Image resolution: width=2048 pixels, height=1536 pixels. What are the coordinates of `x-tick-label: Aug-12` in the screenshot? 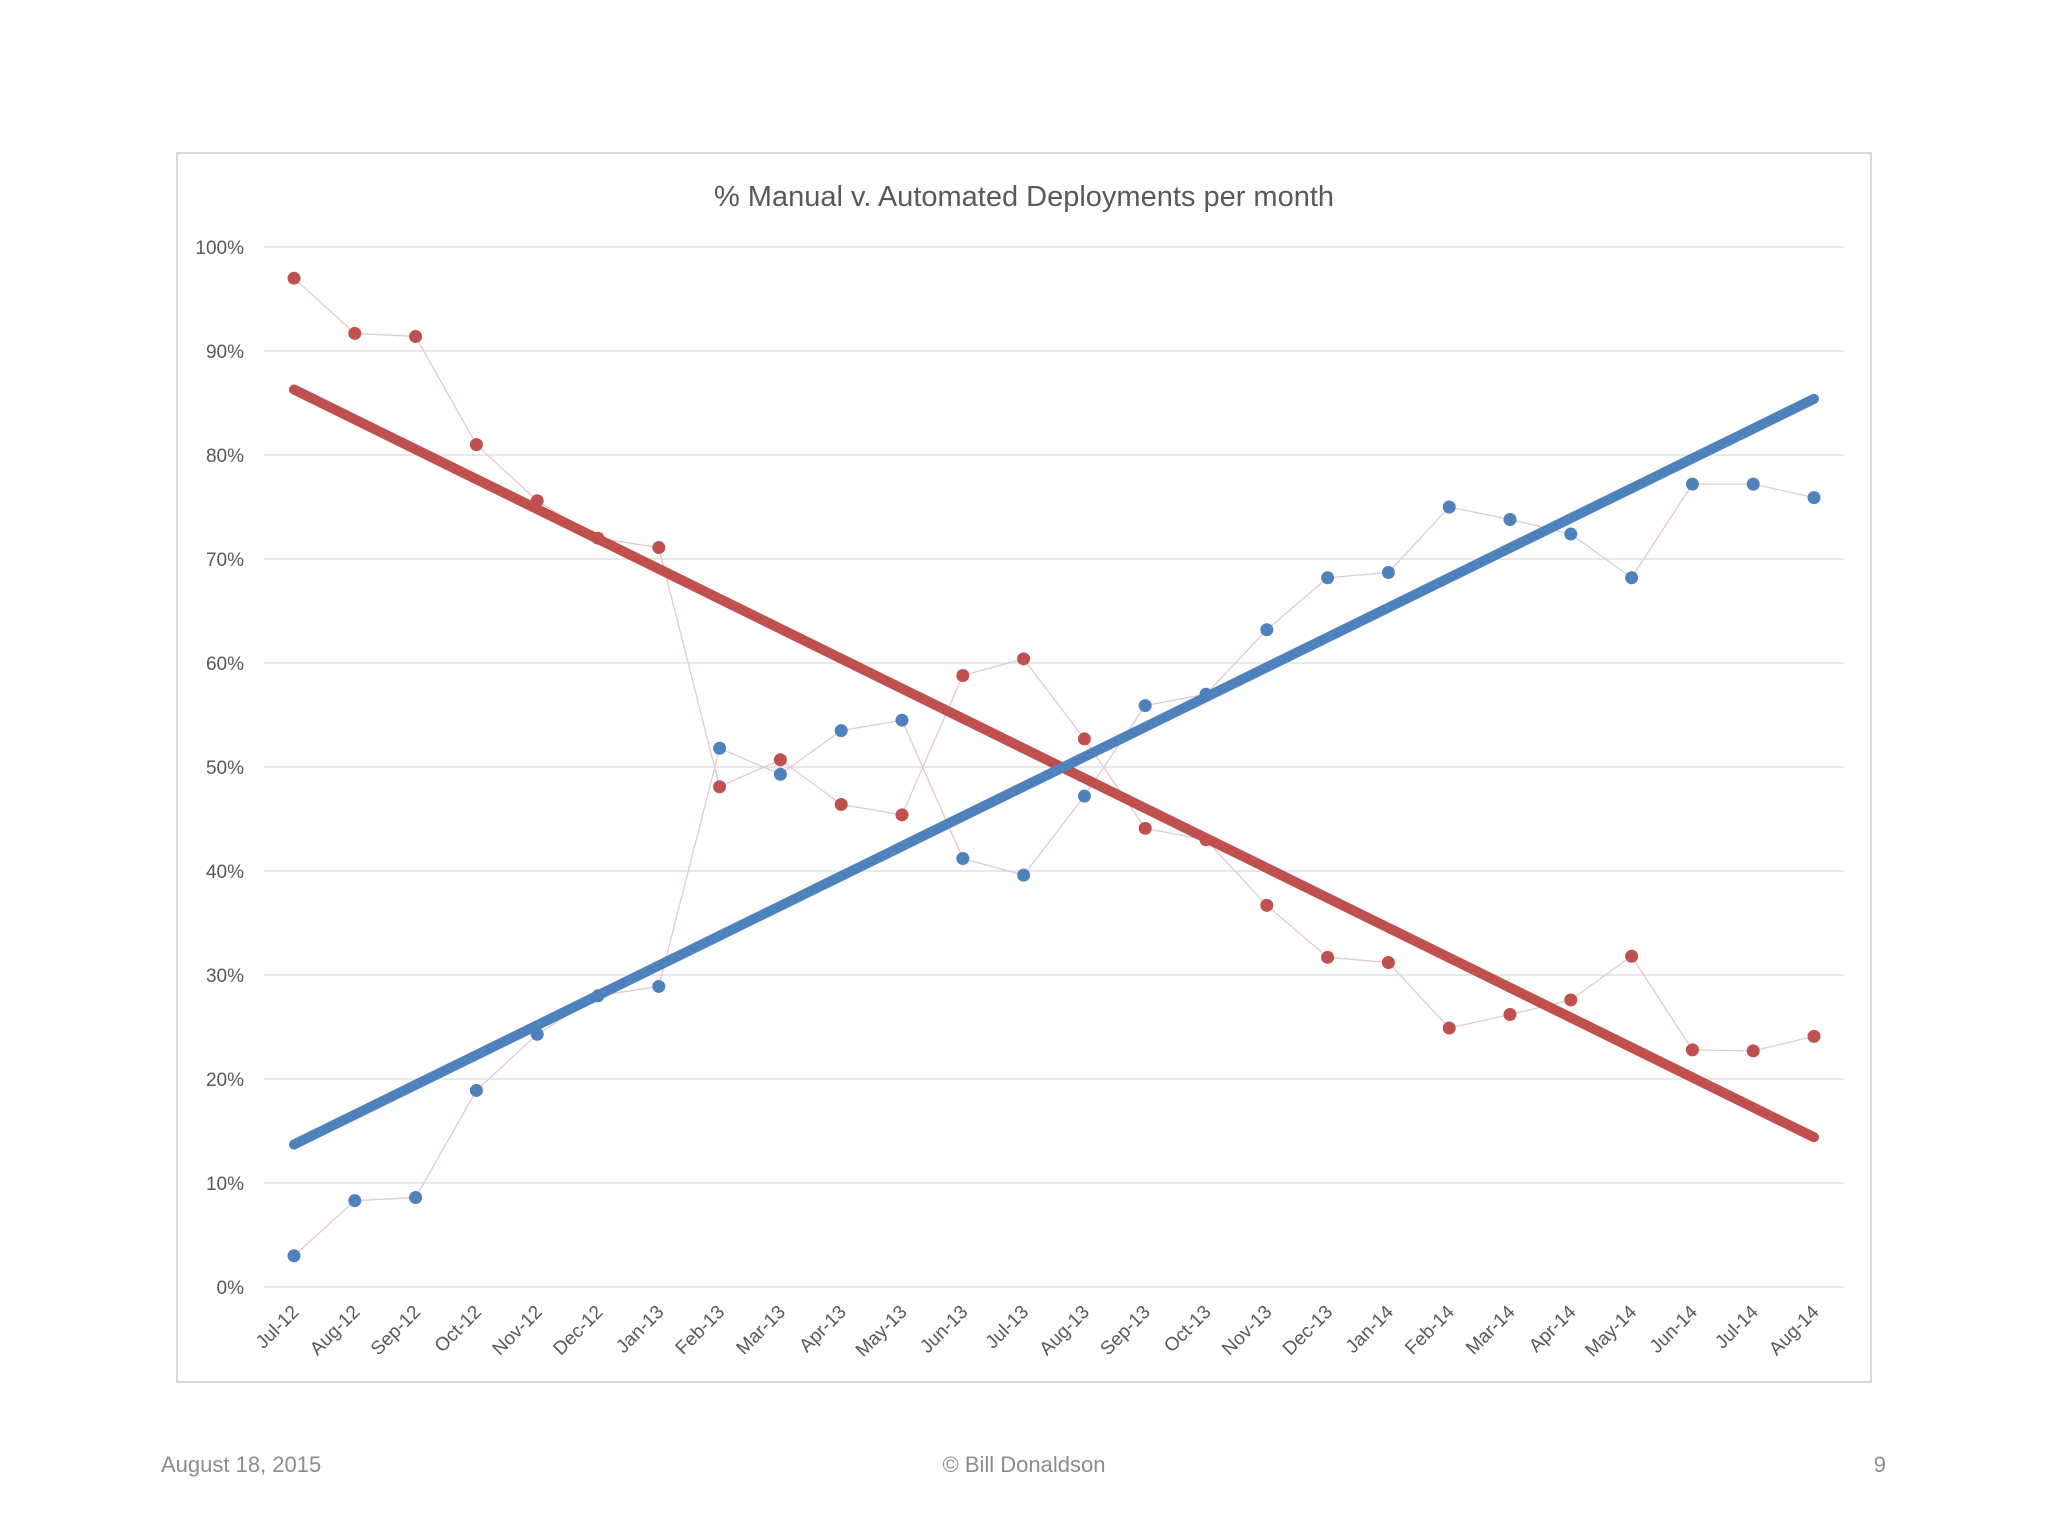 It's located at (335, 1331).